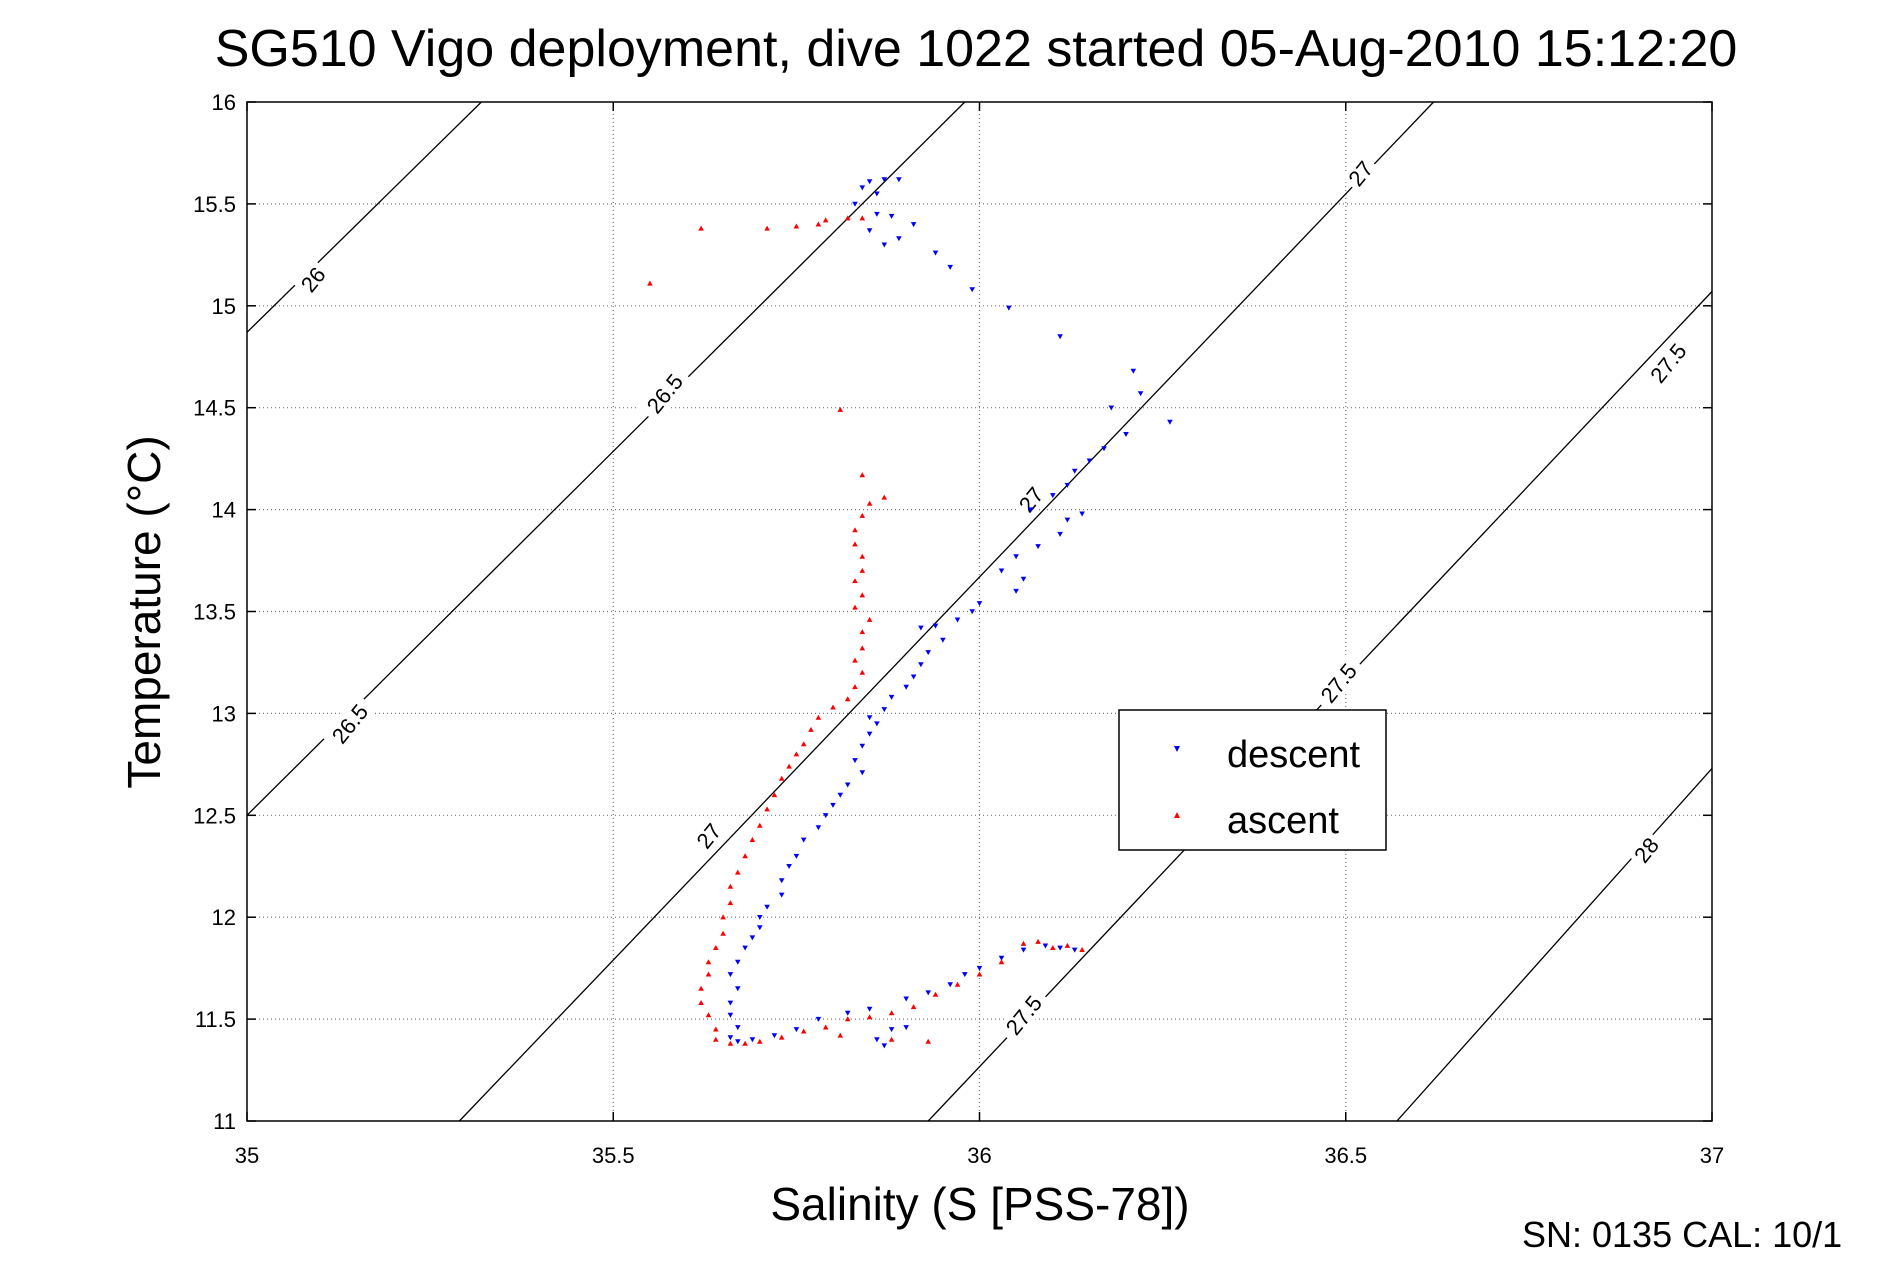  Describe the element at coordinates (1283, 821) in the screenshot. I see `legend-label-ascent: ascent` at that location.